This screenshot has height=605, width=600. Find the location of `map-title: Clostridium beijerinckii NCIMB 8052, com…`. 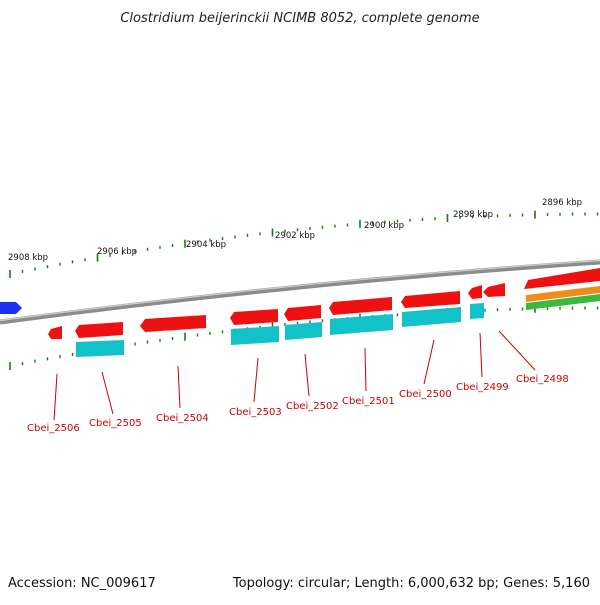

map-title: Clostridium beijerinckii NCIMB 8052, com… is located at coordinates (299, 18).